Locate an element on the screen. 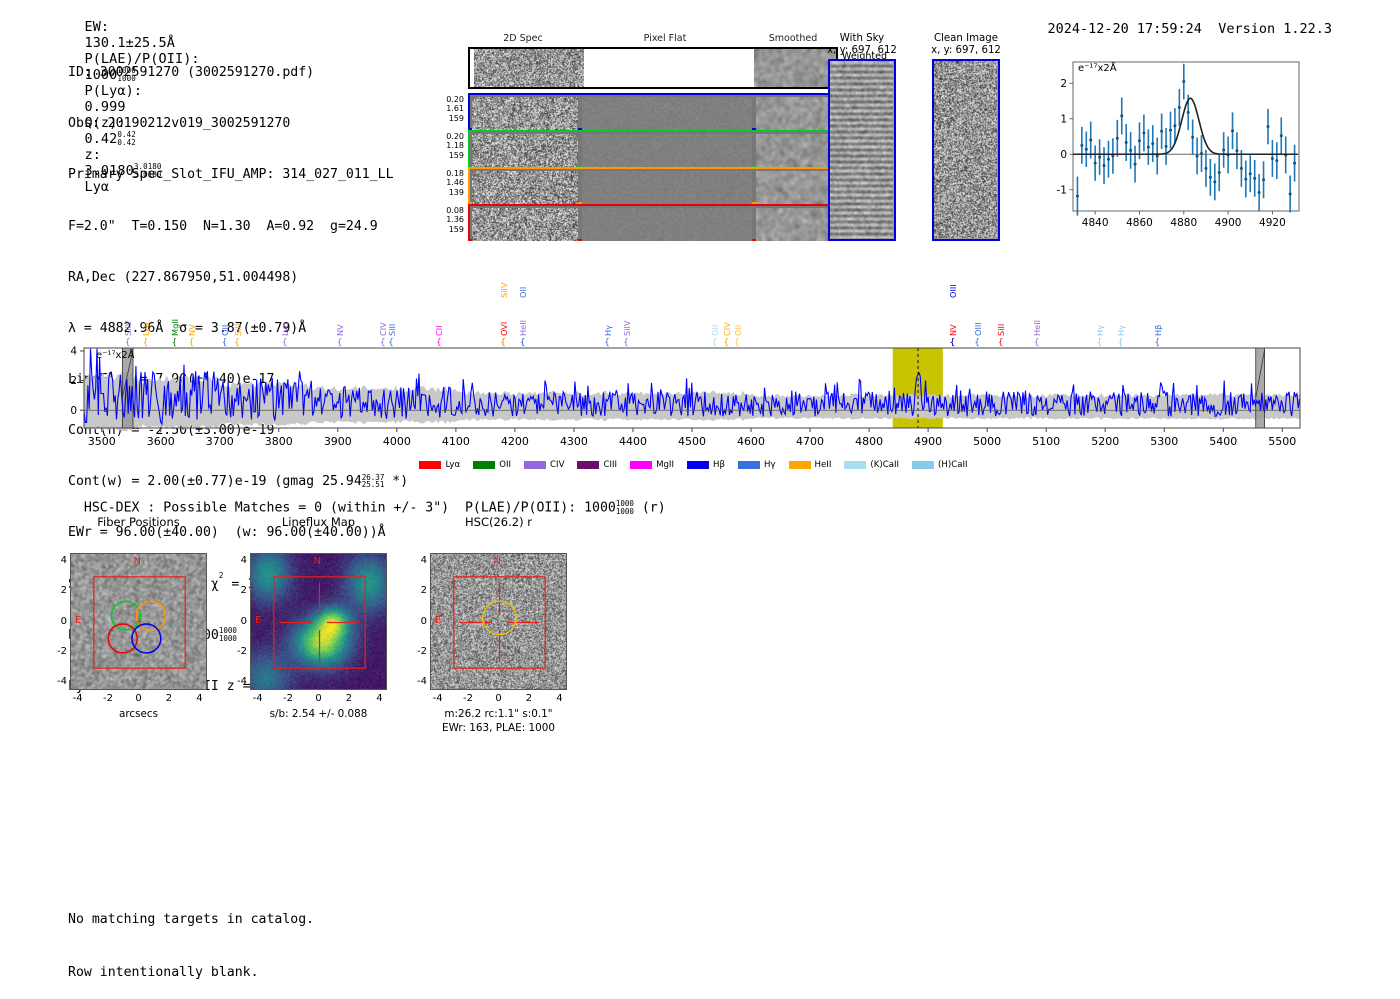  panel-xtick-label: 0 is located at coordinates (498, 698).